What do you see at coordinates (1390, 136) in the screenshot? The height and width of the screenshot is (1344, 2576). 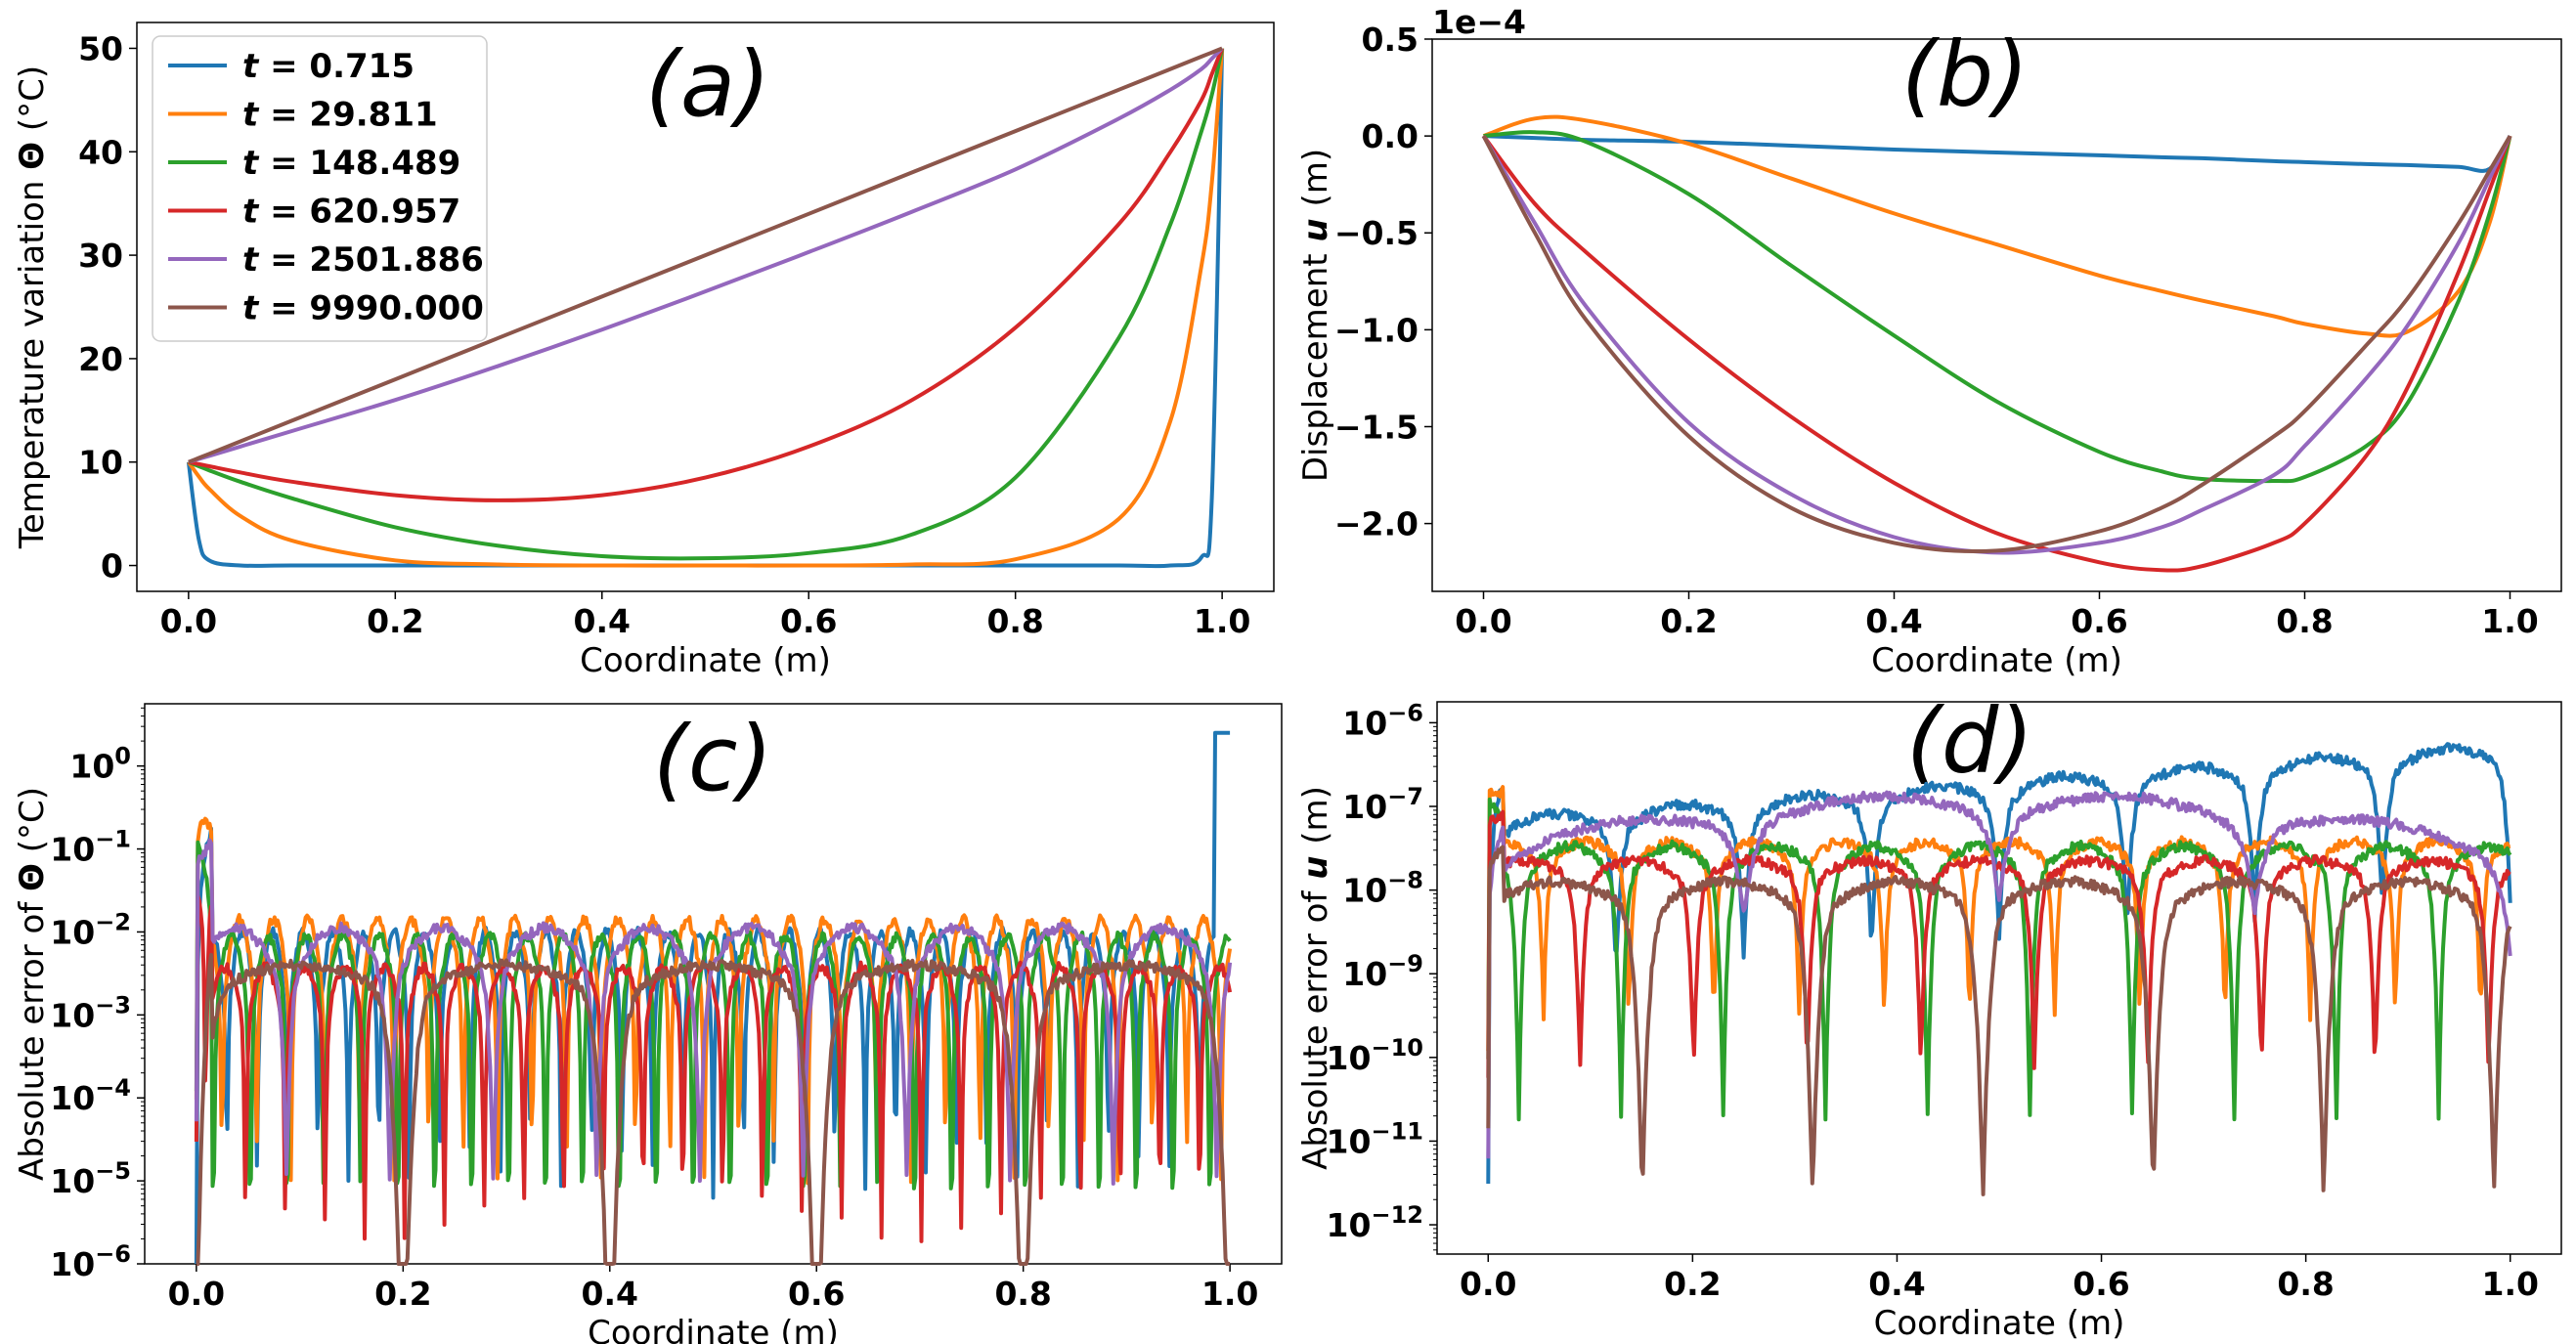 I see `y-tick-label: 0.0` at bounding box center [1390, 136].